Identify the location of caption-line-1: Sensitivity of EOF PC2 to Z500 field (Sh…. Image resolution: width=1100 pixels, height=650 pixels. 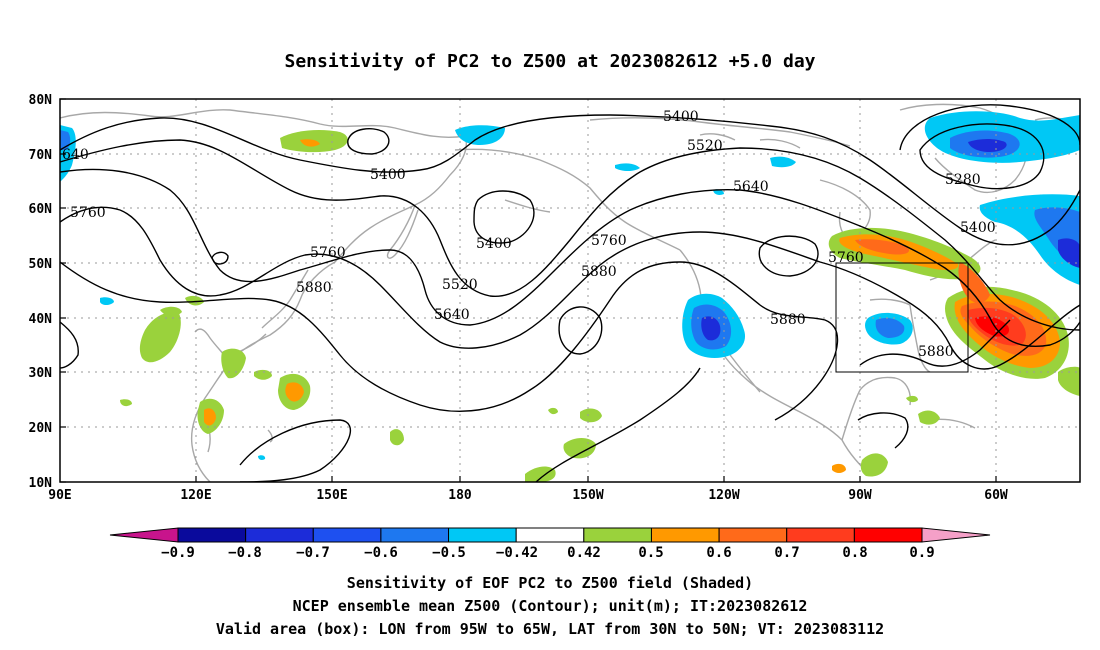
(550, 583).